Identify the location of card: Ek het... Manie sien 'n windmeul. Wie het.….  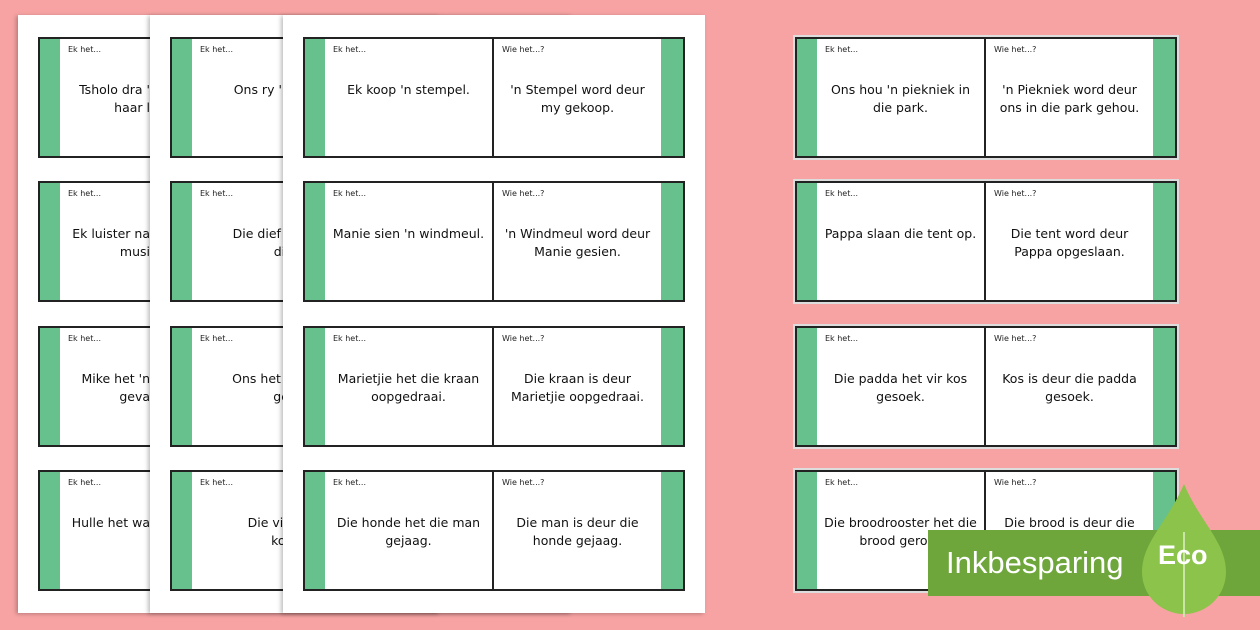
(494, 241).